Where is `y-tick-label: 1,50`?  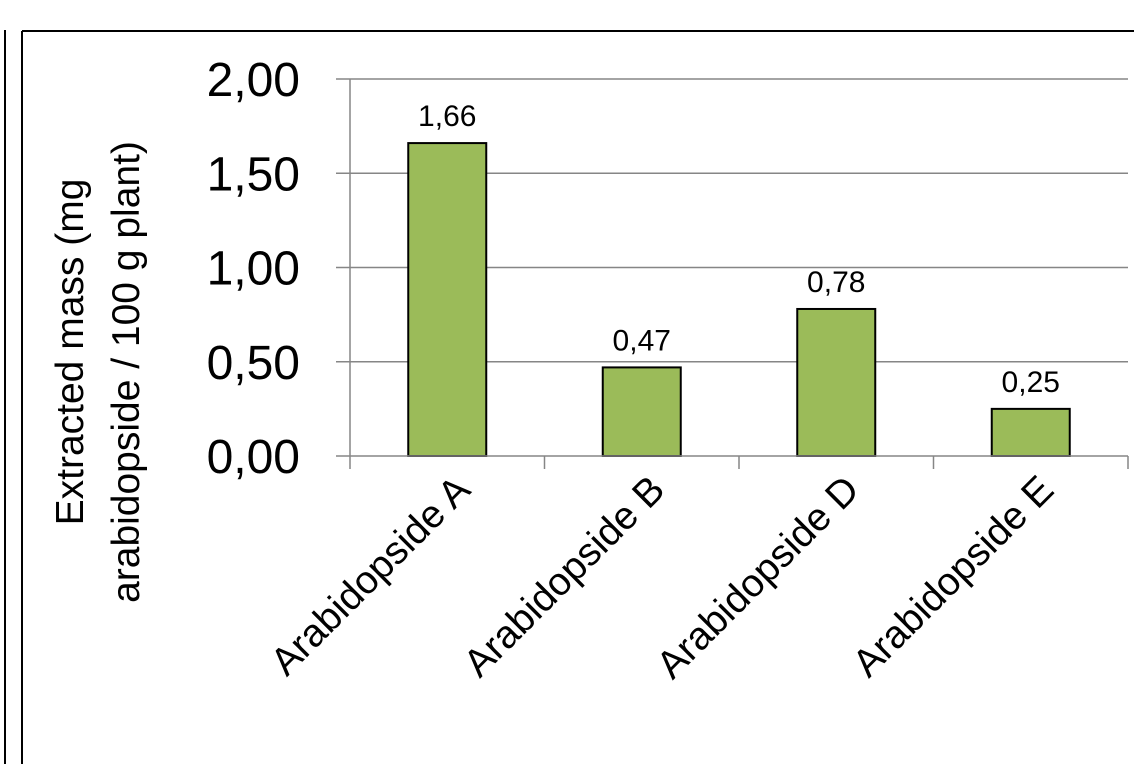 y-tick-label: 1,50 is located at coordinates (253, 174).